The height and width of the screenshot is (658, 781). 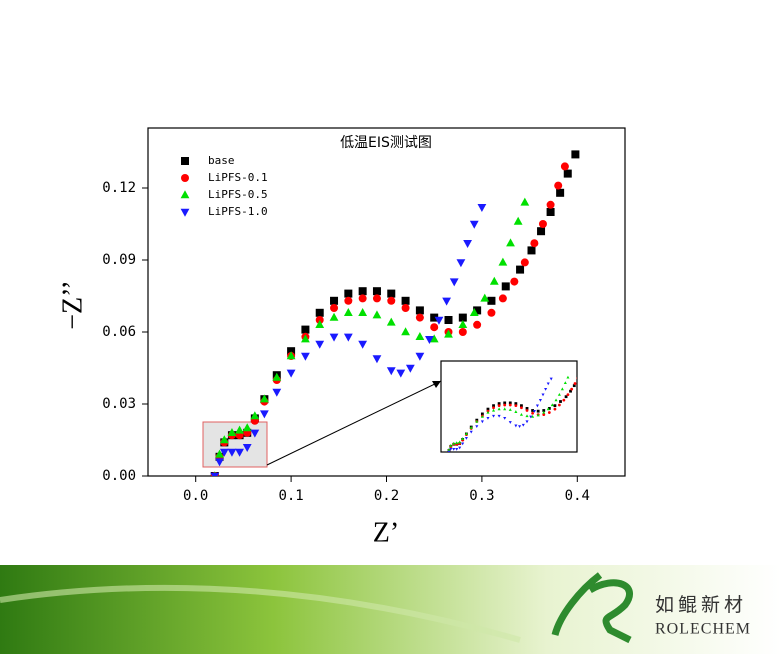 What do you see at coordinates (436, 384) in the screenshot?
I see `arrow-head` at bounding box center [436, 384].